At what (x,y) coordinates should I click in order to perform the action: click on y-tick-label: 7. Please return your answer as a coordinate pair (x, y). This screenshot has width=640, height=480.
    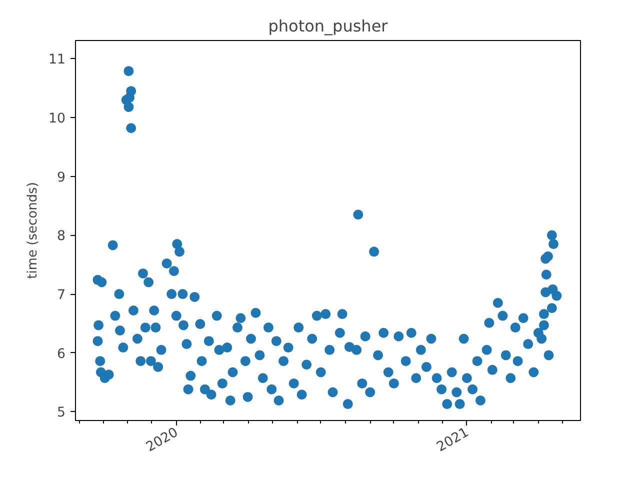
    Looking at the image, I should click on (61, 296).